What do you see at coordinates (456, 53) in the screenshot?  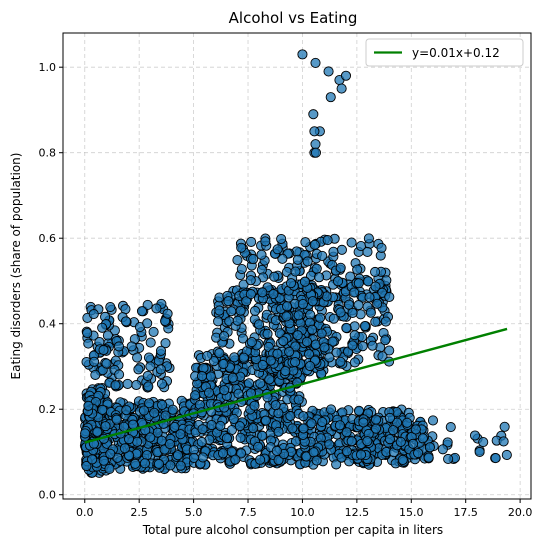 I see `legend-entry: y=0.01x+0.12` at bounding box center [456, 53].